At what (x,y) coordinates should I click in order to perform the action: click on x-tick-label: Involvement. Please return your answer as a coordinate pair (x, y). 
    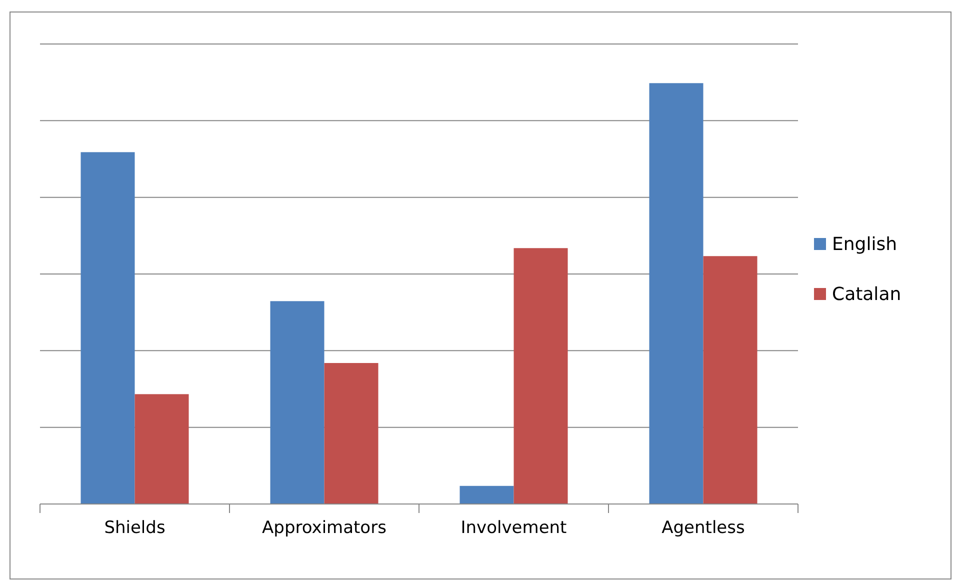
    Looking at the image, I should click on (514, 528).